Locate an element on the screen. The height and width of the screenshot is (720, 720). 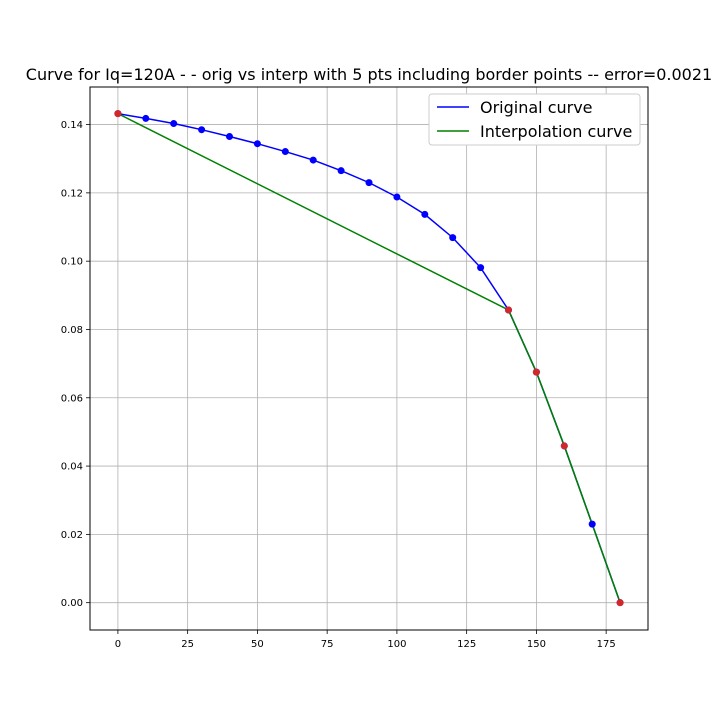
y-tick-label: 0.04 is located at coordinates (72, 467).